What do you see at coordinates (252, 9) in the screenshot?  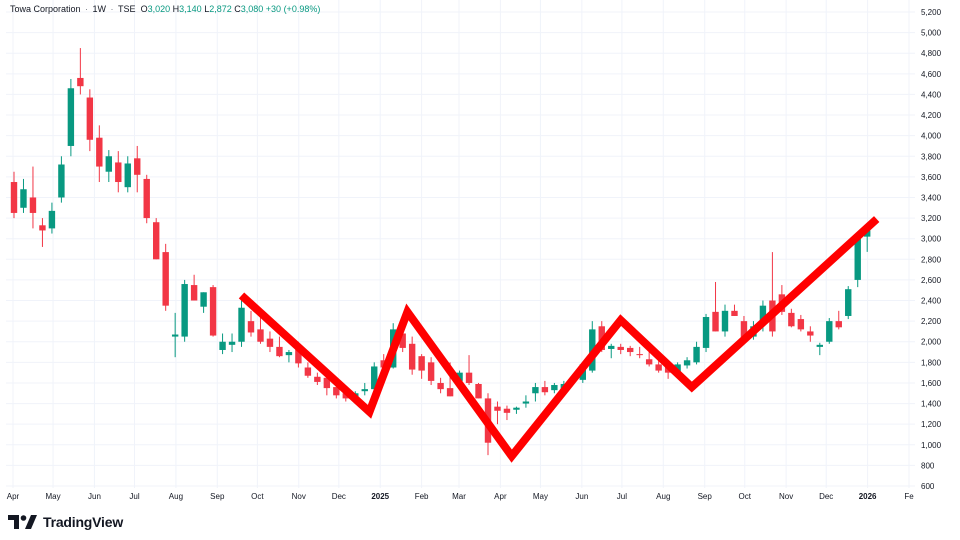 I see `close-value: 3,080` at bounding box center [252, 9].